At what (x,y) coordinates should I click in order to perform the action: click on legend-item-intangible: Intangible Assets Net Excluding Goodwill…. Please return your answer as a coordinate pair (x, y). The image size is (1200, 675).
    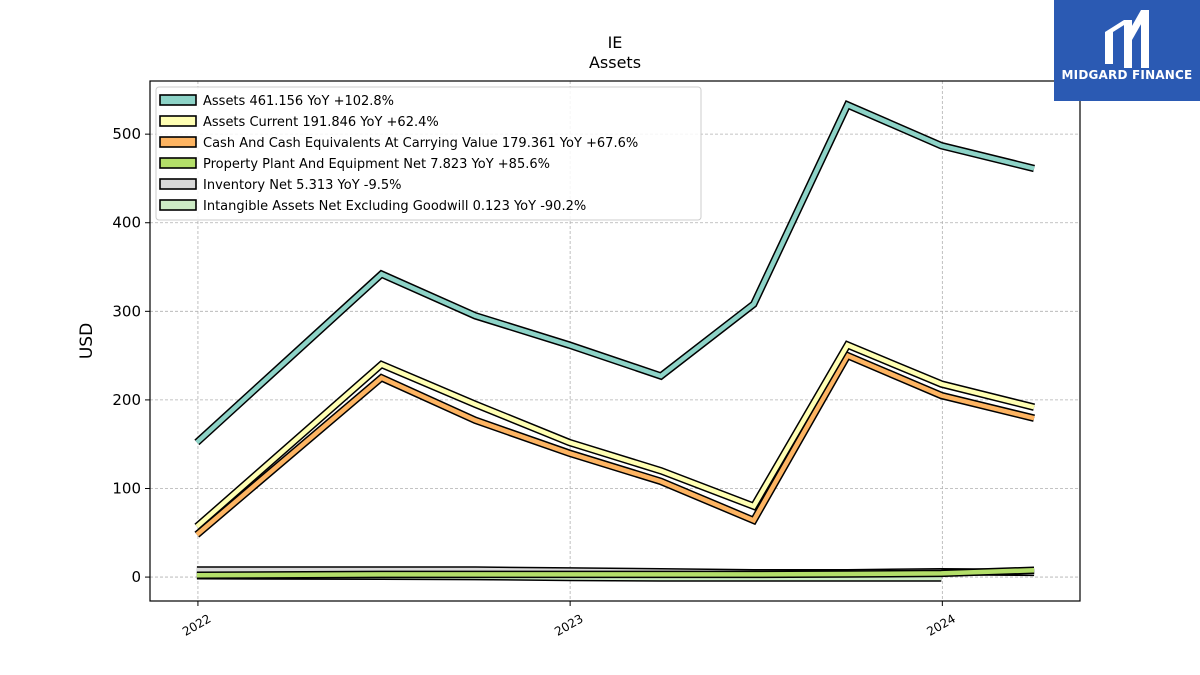
    Looking at the image, I should click on (372, 206).